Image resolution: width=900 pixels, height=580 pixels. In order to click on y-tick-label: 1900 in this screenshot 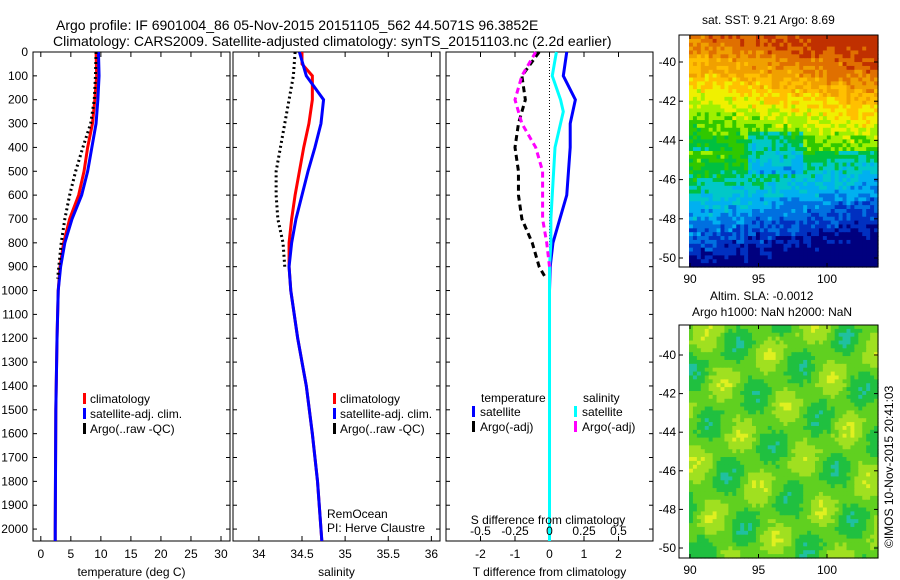, I will do `click(14, 505)`.